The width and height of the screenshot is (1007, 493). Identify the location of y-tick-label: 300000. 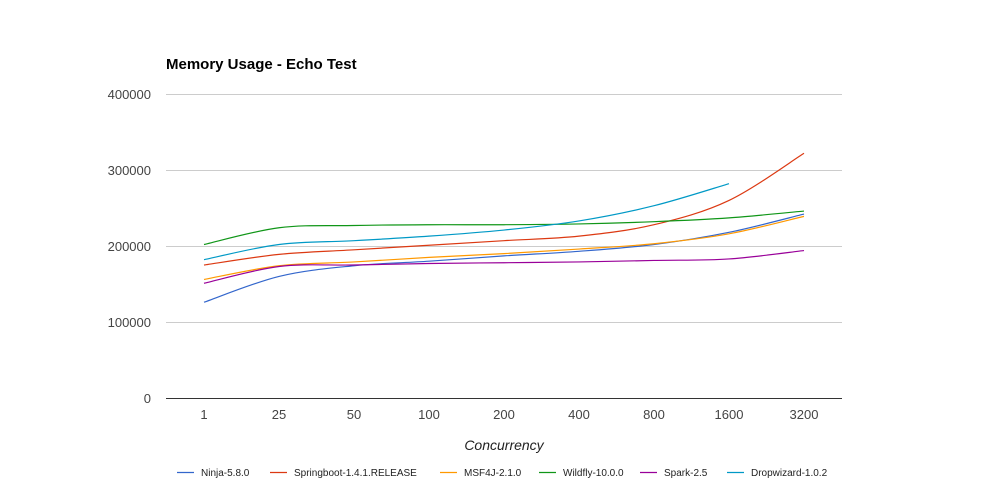
(129, 170).